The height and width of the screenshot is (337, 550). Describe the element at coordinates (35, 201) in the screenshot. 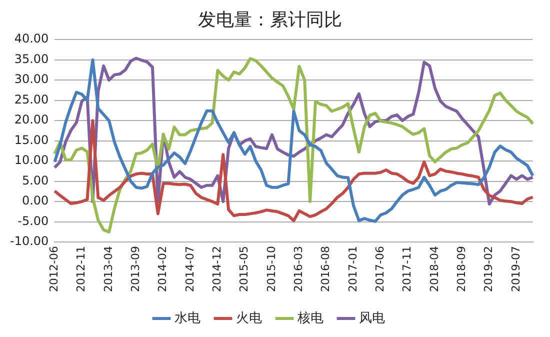

I see `y-tick-label: 0.00` at that location.